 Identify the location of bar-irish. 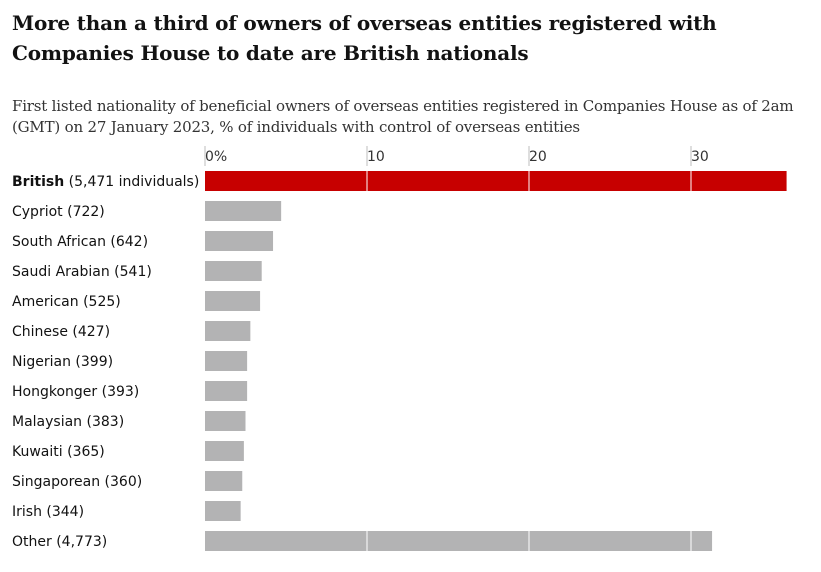
(223, 511).